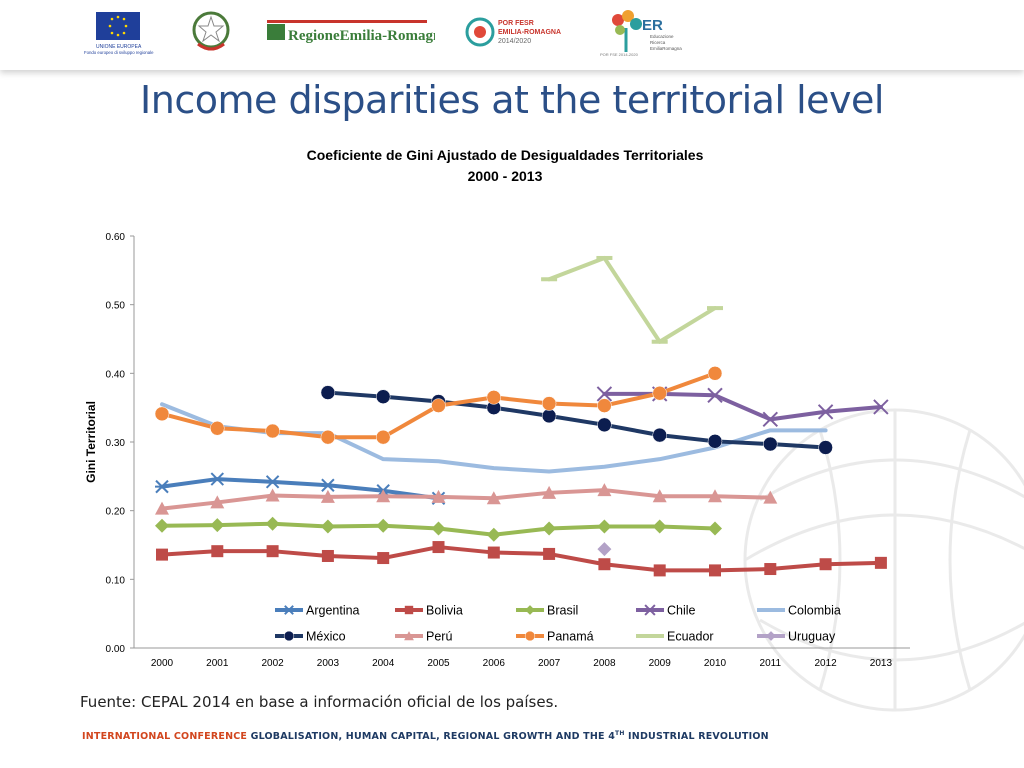 The image size is (1024, 768). I want to click on x-tick-label: 2003, so click(328, 663).